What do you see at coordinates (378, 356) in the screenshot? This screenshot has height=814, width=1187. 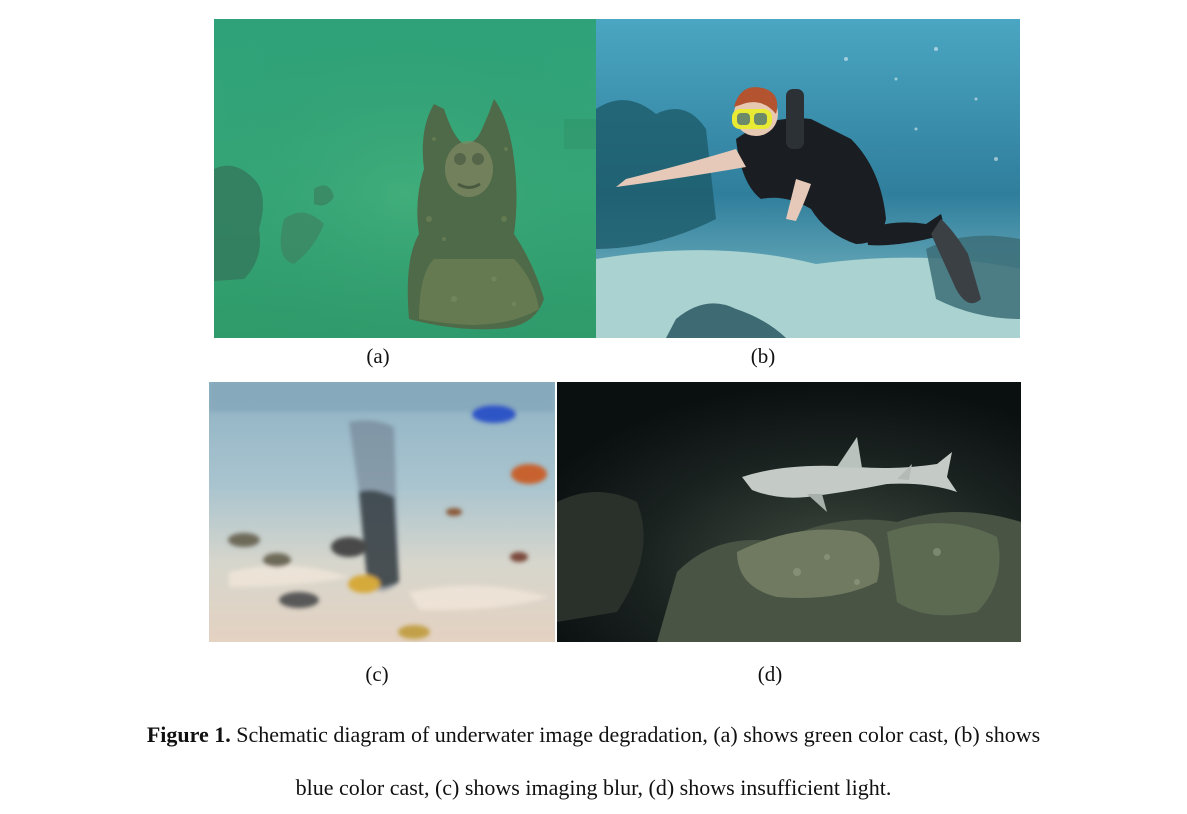 I see `panel-a-label: (a)` at bounding box center [378, 356].